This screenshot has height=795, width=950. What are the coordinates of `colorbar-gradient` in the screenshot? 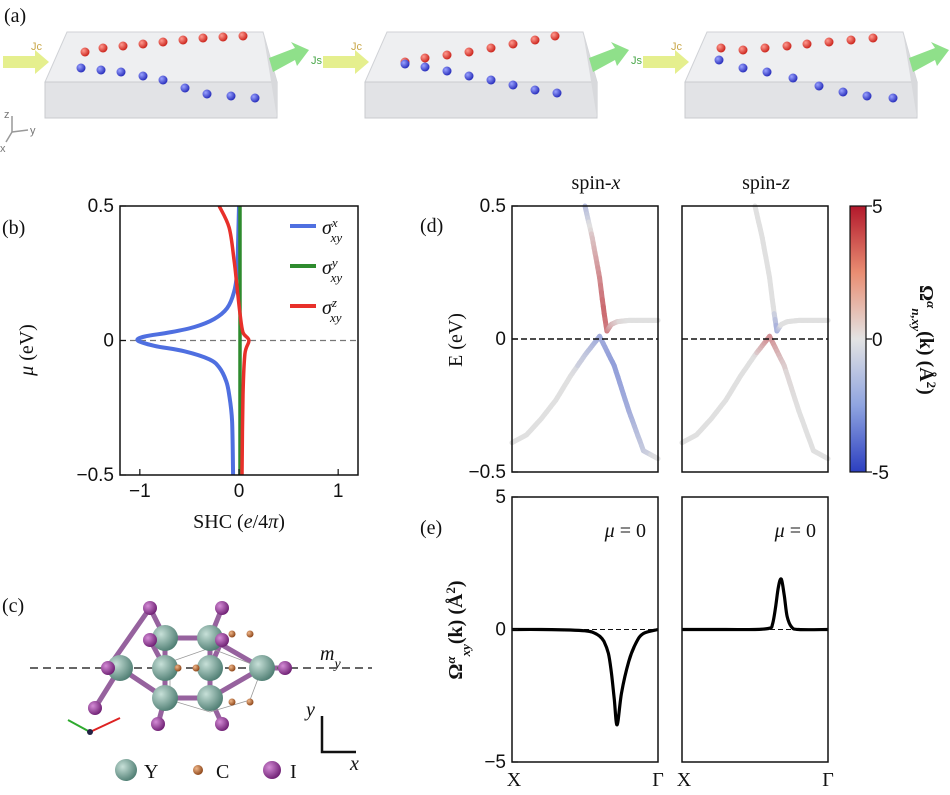 It's located at (858, 339).